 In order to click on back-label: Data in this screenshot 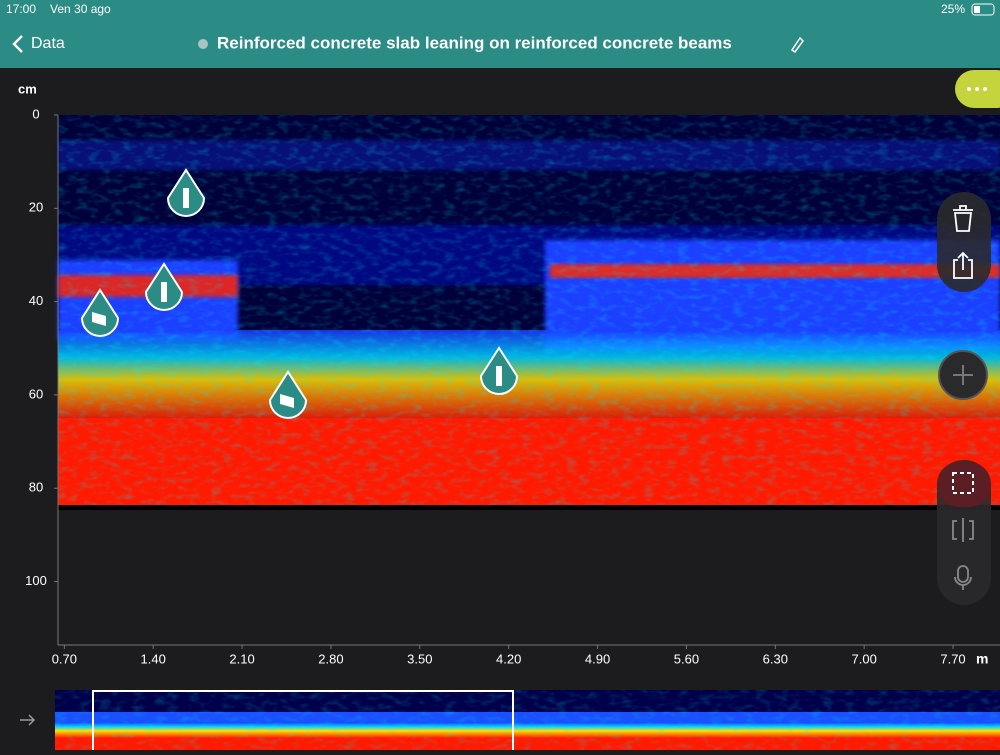, I will do `click(48, 43)`.